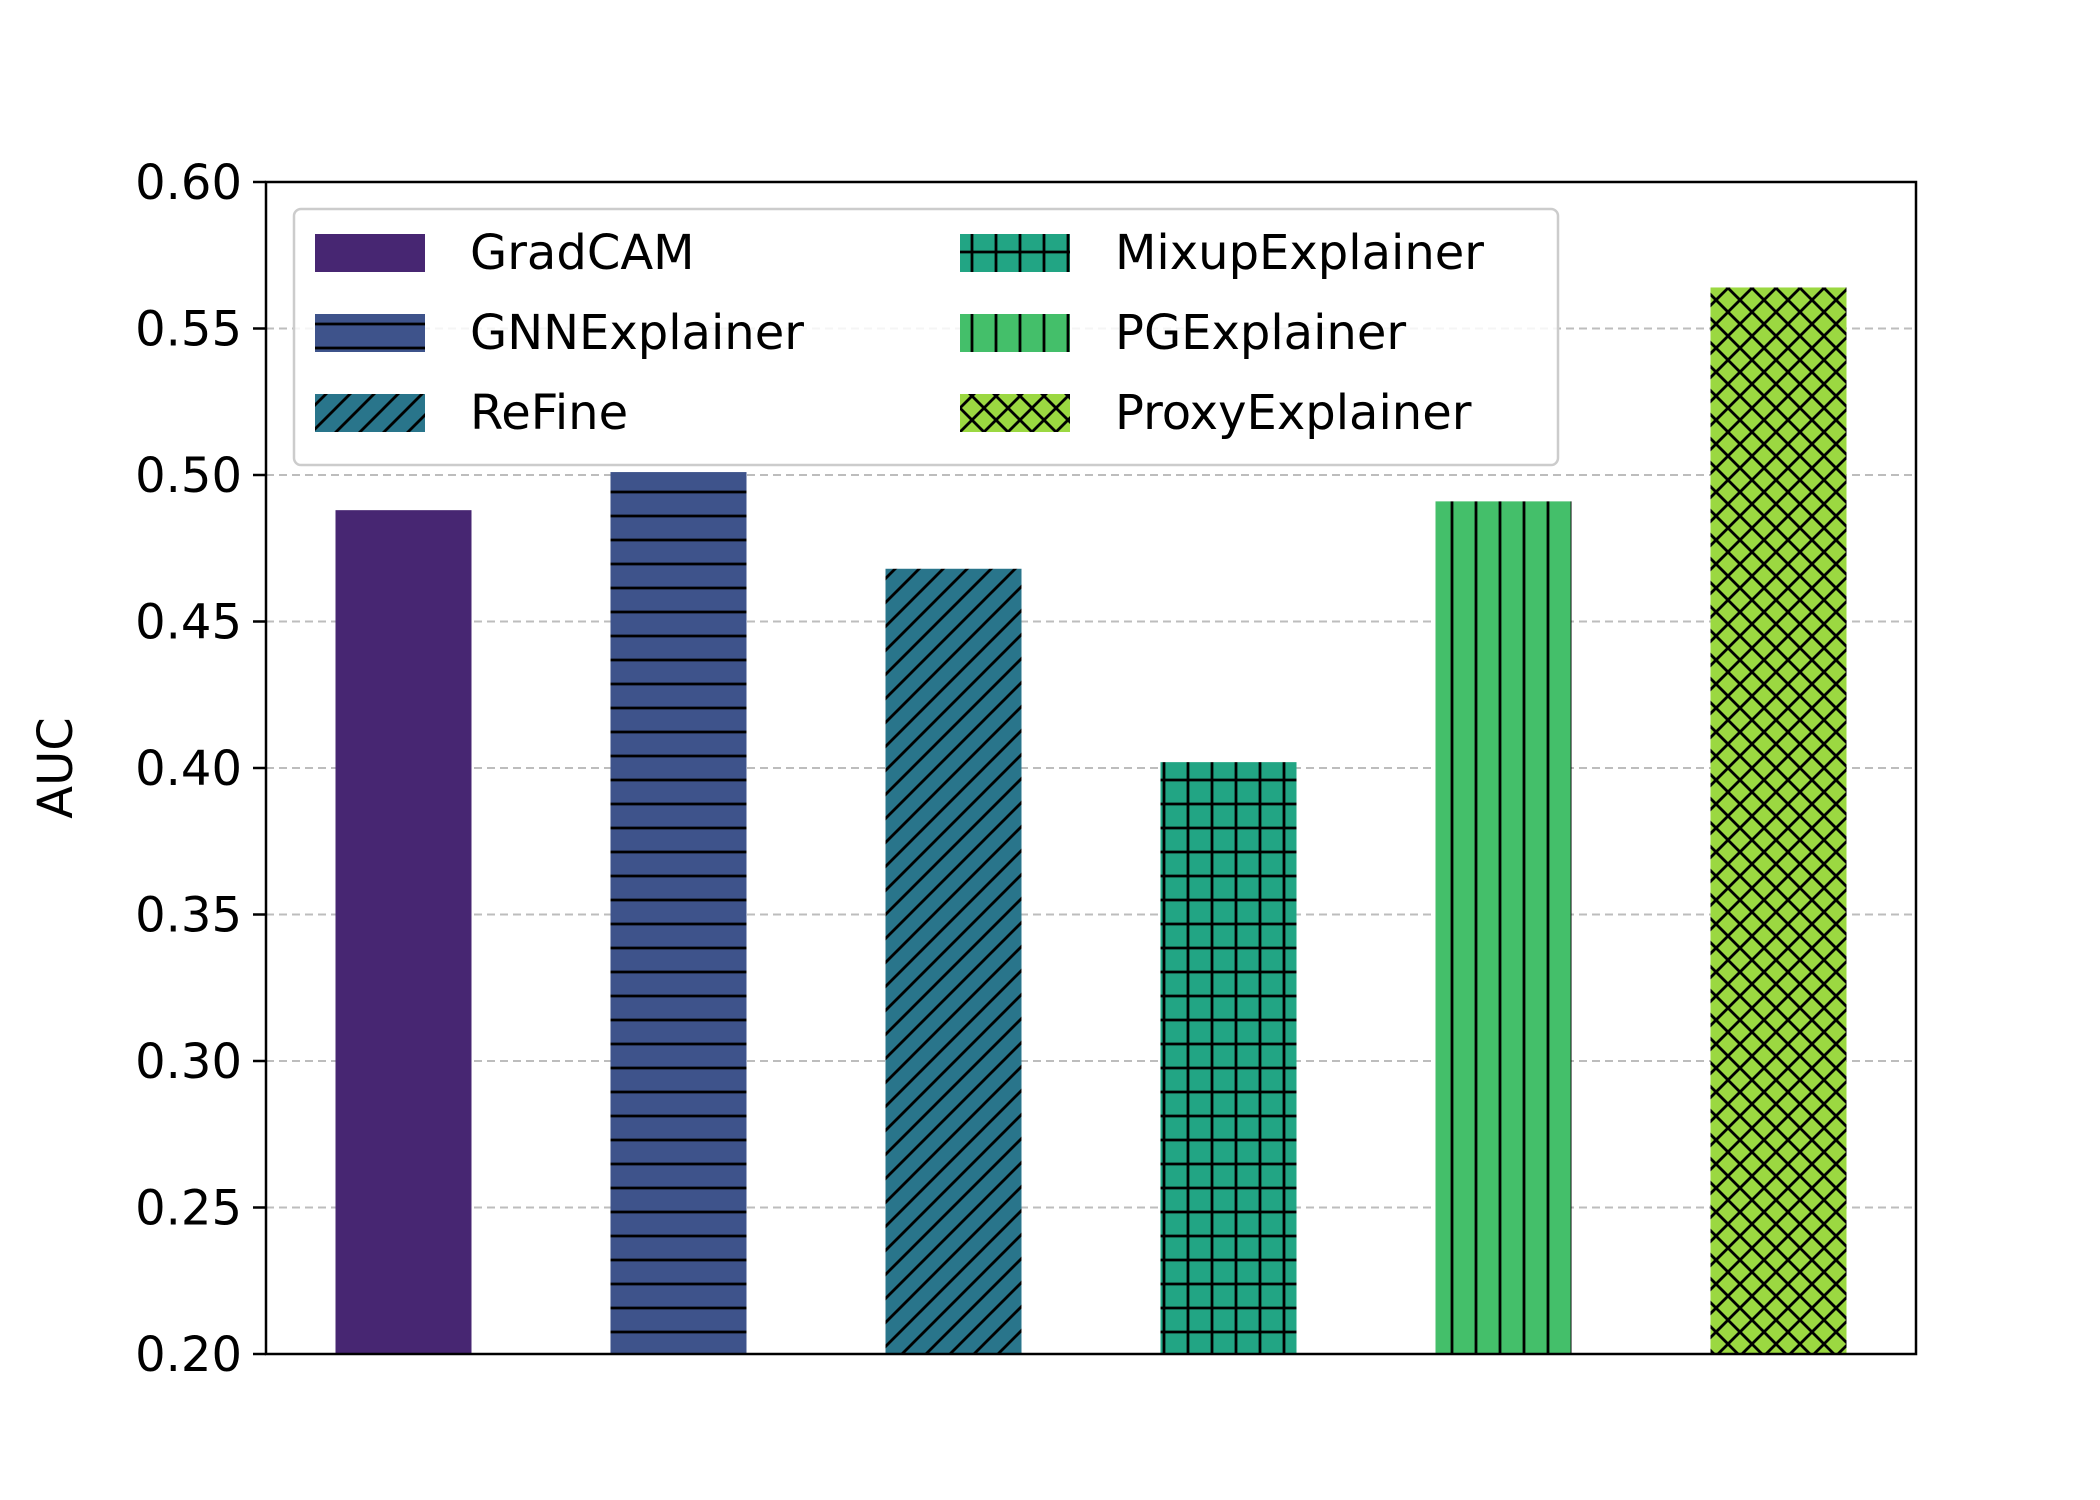 The width and height of the screenshot is (2100, 1500). Describe the element at coordinates (1503, 927) in the screenshot. I see `bar-pgexplainer` at that location.